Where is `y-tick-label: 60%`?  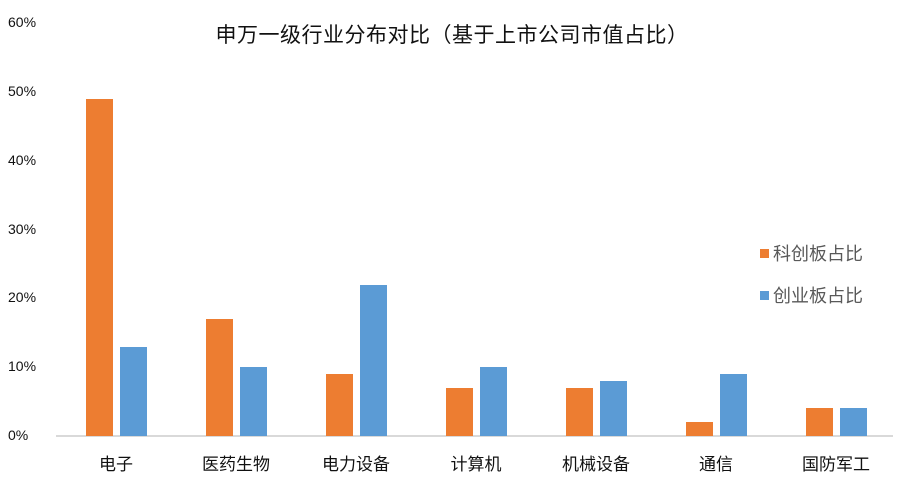
y-tick-label: 60% is located at coordinates (22, 22).